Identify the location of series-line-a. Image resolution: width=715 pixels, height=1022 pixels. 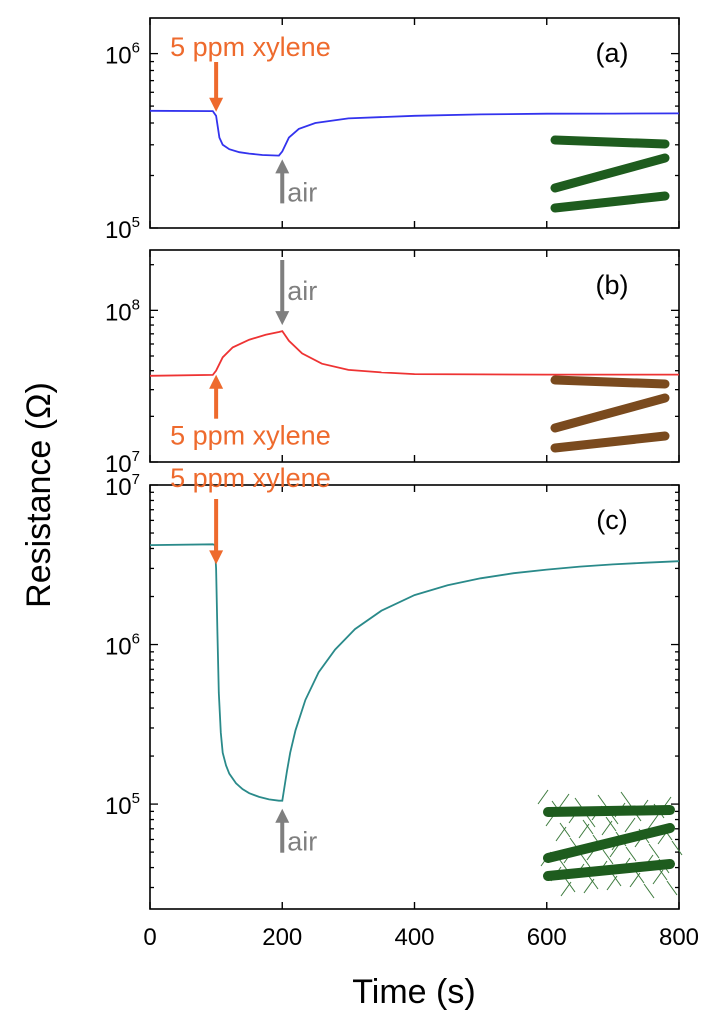
(414, 133).